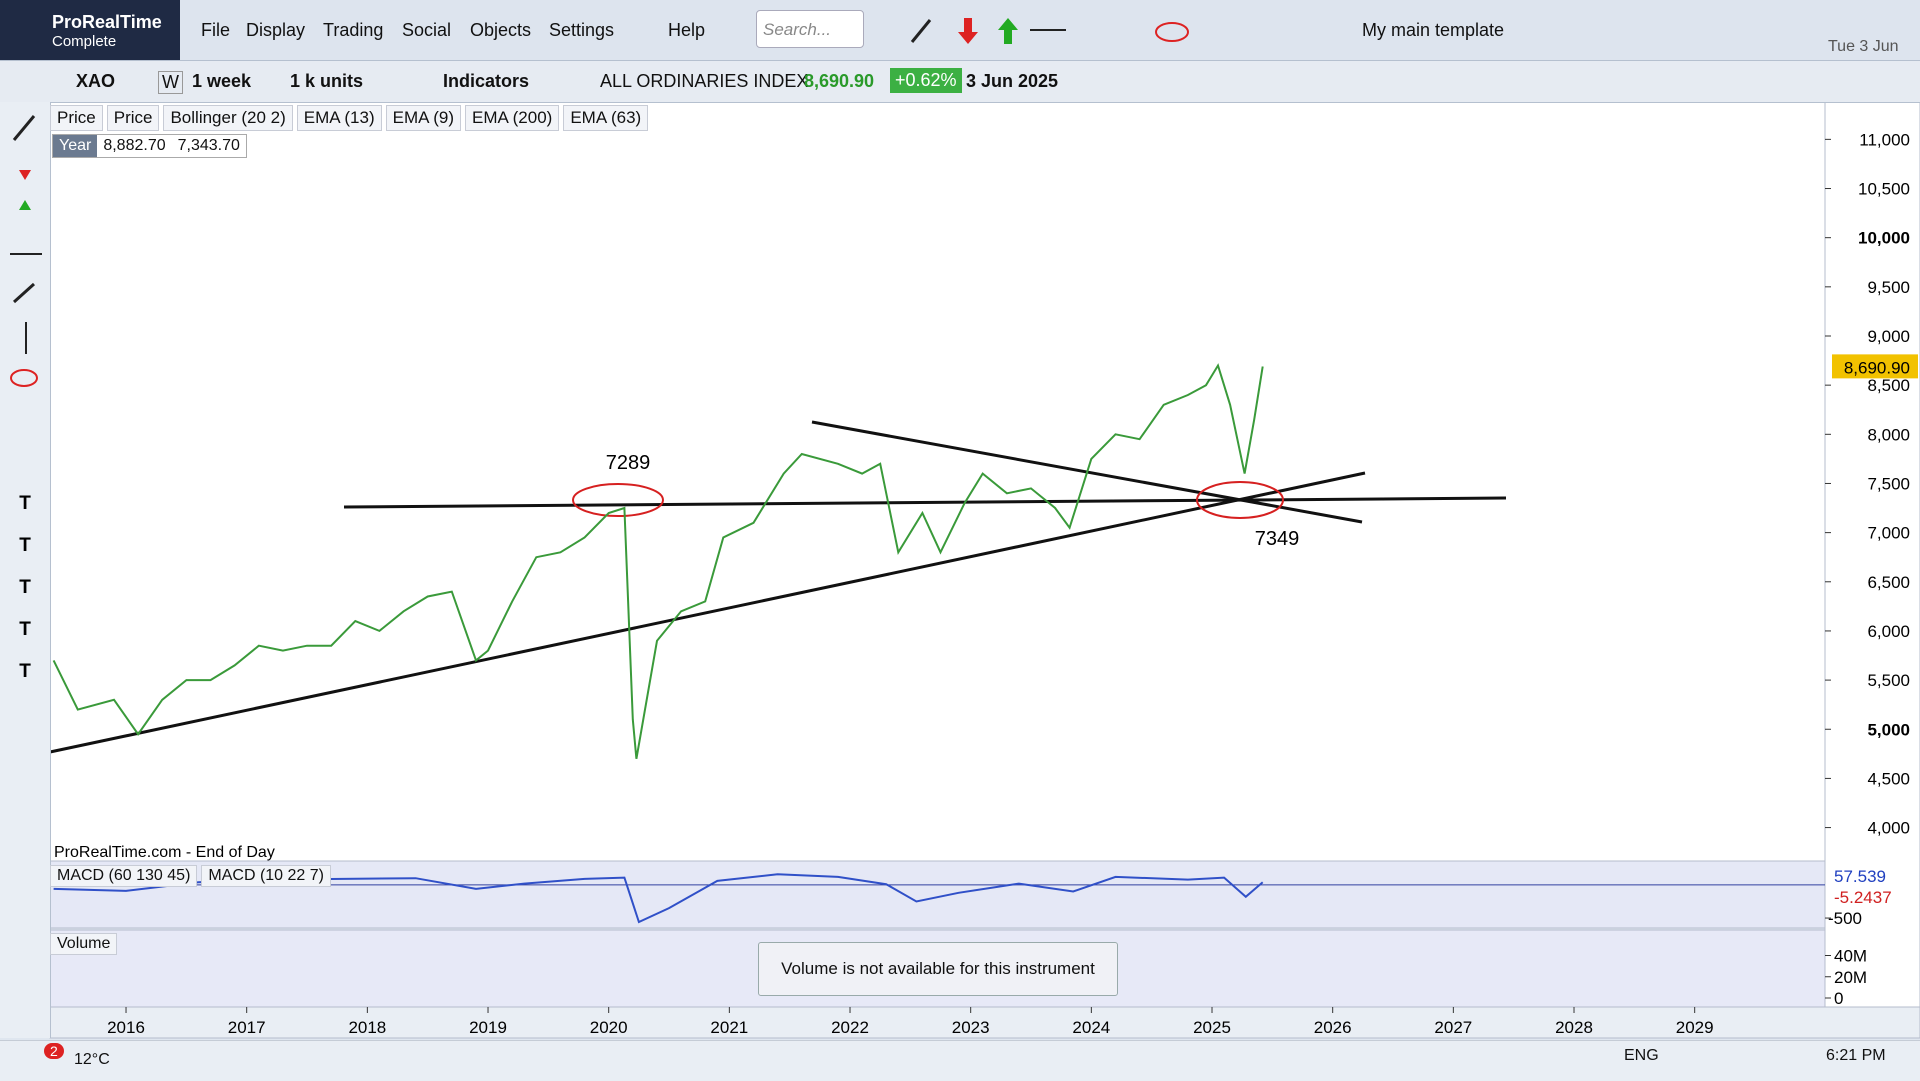  I want to click on as-of-date: 3 Jun 2025, so click(1012, 81).